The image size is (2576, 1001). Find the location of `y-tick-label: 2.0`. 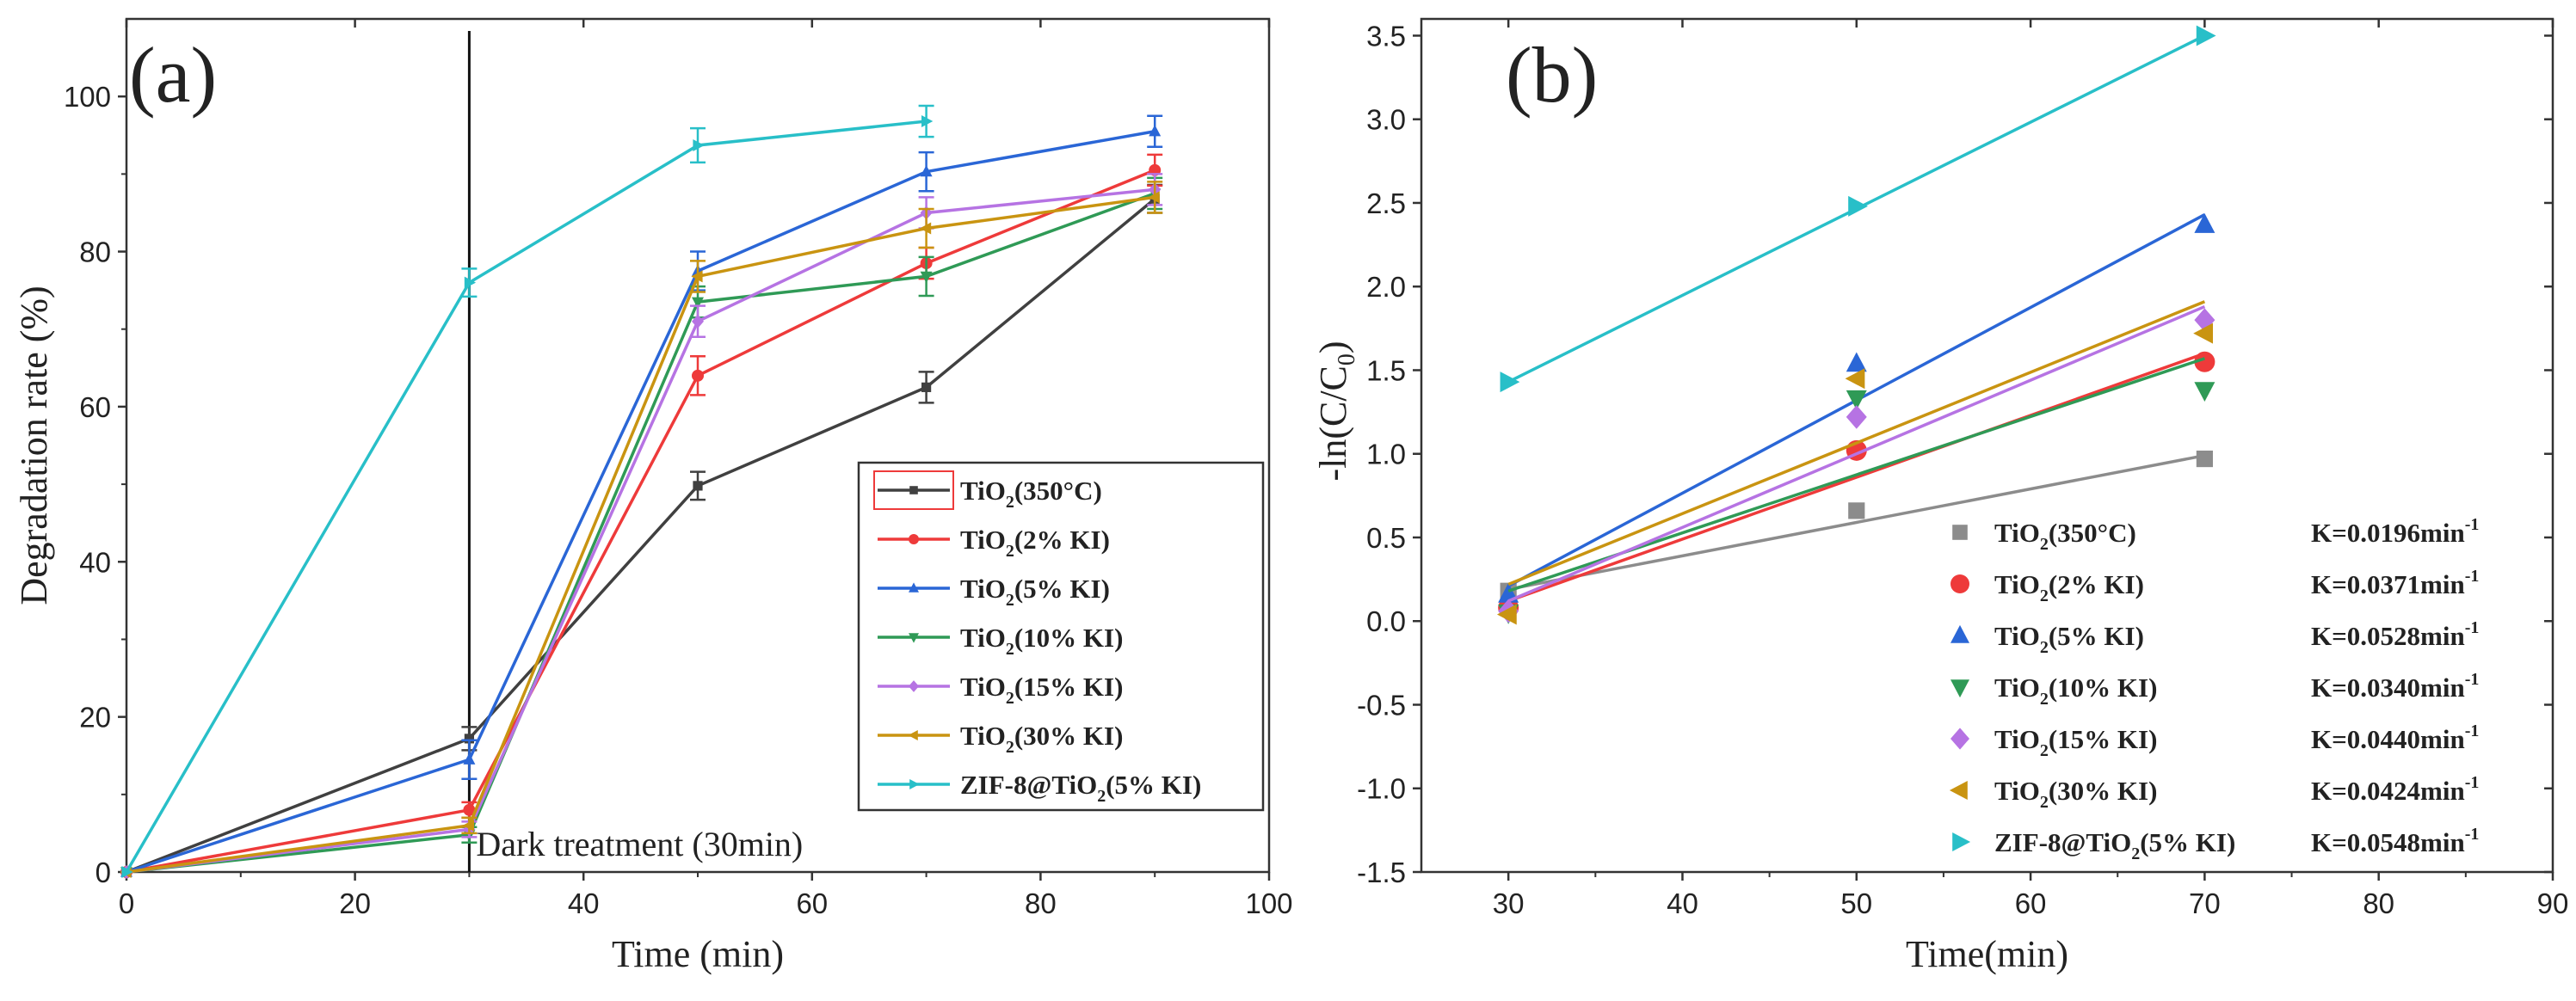

y-tick-label: 2.0 is located at coordinates (1386, 287).